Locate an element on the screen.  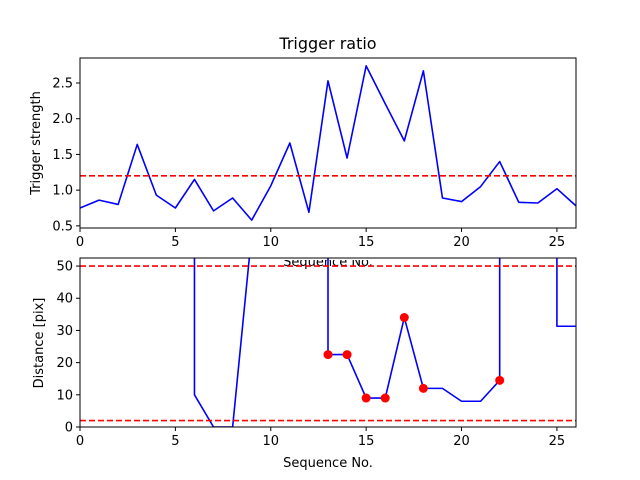
top-x-tick-label: 5 is located at coordinates (175, 242).